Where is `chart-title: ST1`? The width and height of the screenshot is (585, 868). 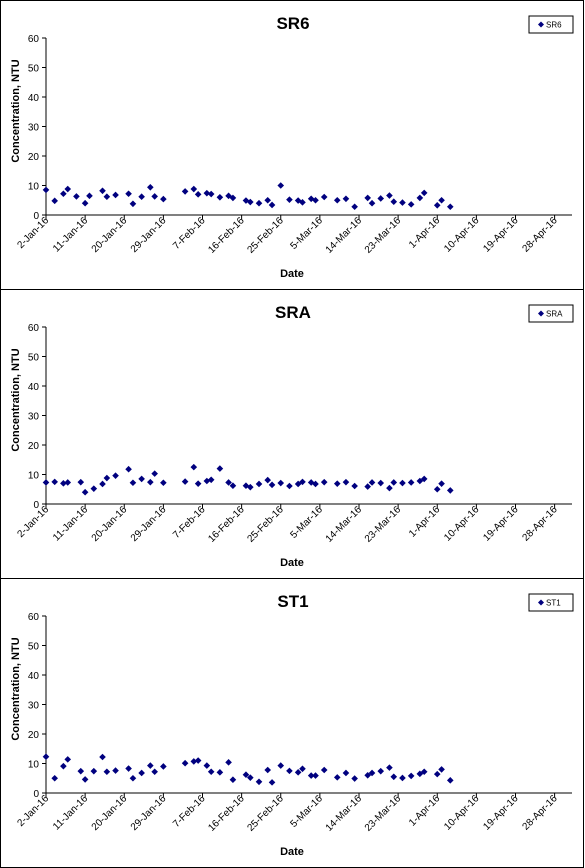 chart-title: ST1 is located at coordinates (292, 601).